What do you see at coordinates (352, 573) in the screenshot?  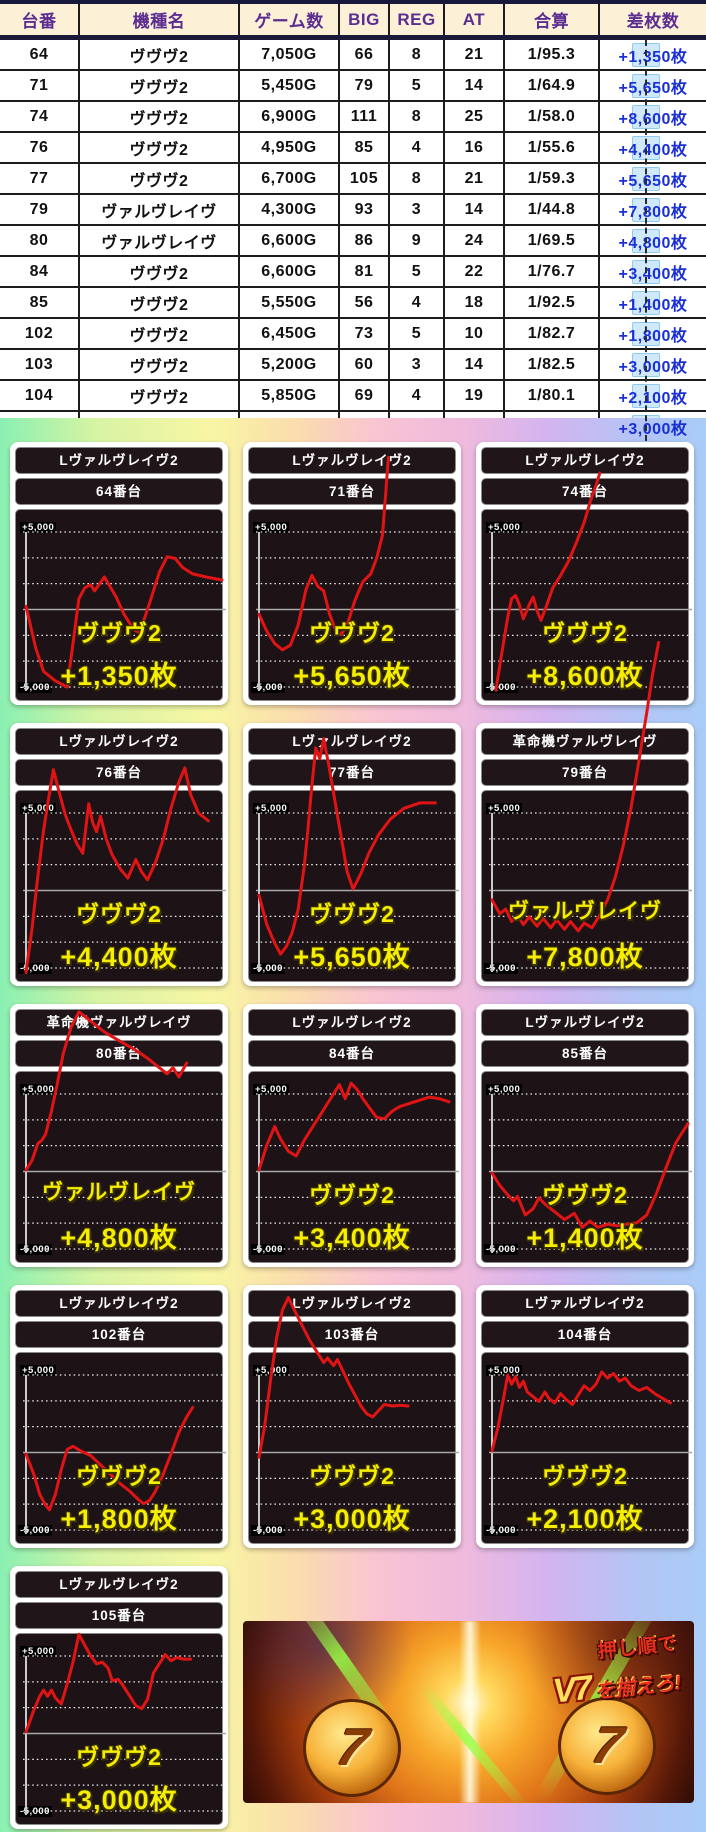 I see `slump-graph-card: Lヴァルヴレイヴ2 71番台 +5,000 -5,000 ヴヴヴ2 +5,650枚` at bounding box center [352, 573].